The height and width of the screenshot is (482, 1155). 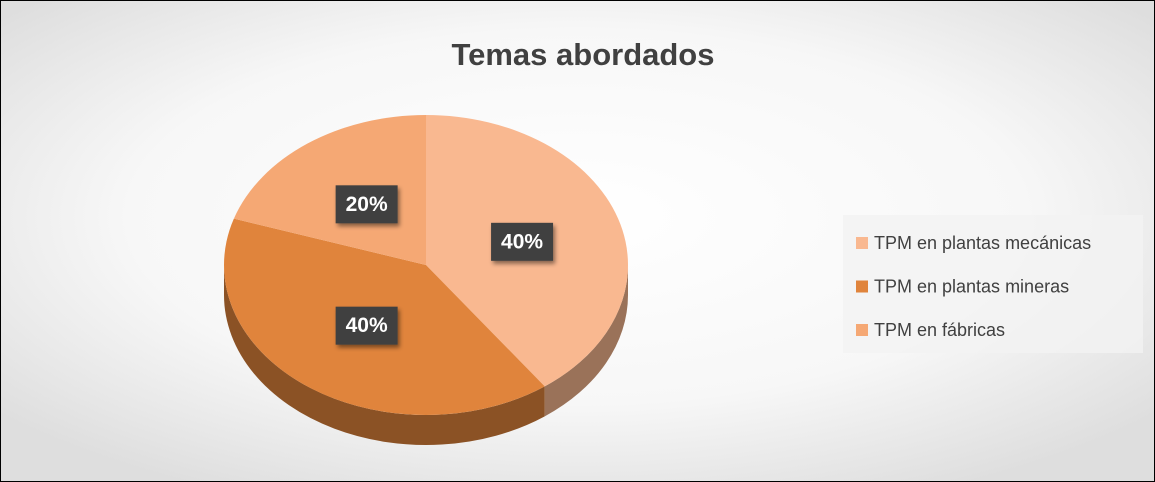 What do you see at coordinates (582, 54) in the screenshot?
I see `chart-title: Temas abordados` at bounding box center [582, 54].